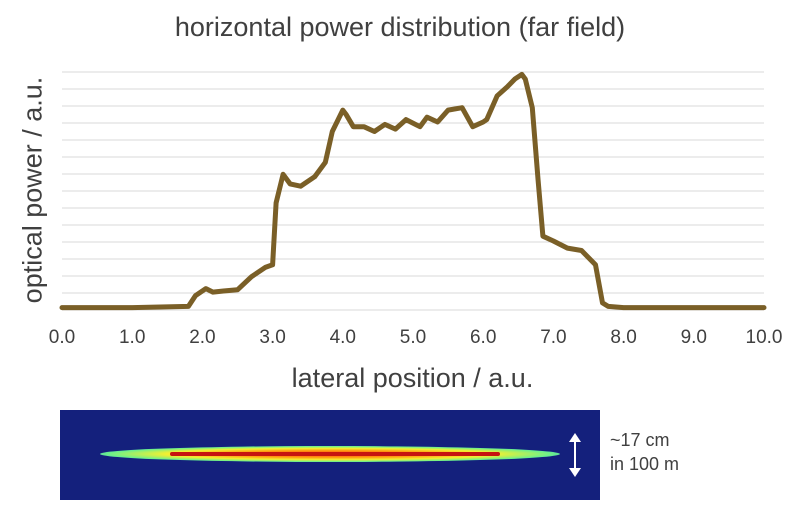 The width and height of the screenshot is (800, 519). Describe the element at coordinates (764, 337) in the screenshot. I see `x-tick-label: 10.0` at that location.